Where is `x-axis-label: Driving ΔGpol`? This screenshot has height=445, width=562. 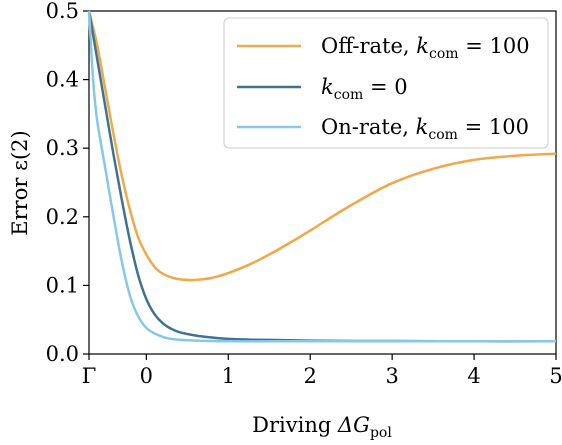 x-axis-label: Driving ΔGpol is located at coordinates (322, 427).